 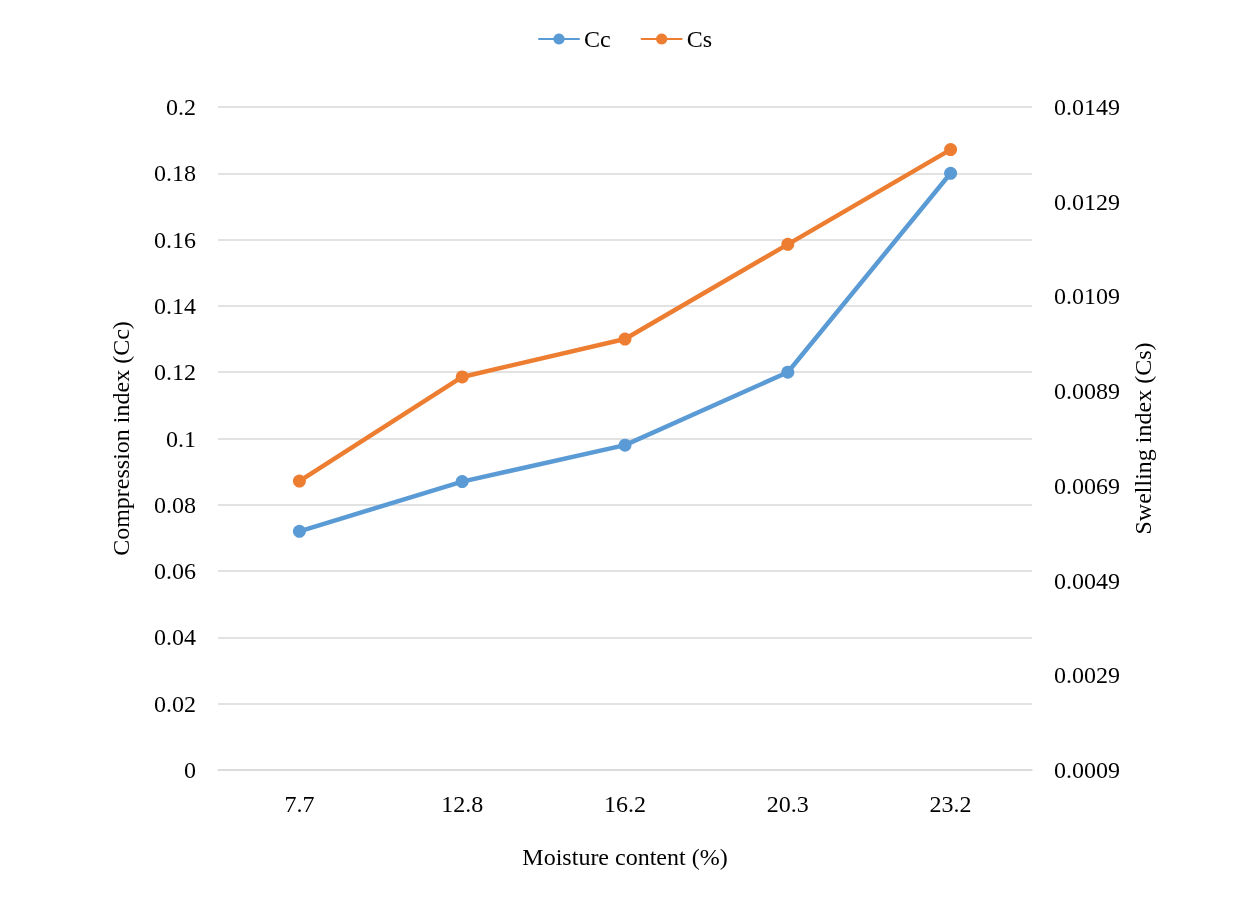 I want to click on x-tick-label: 7.7, so click(x=299, y=804).